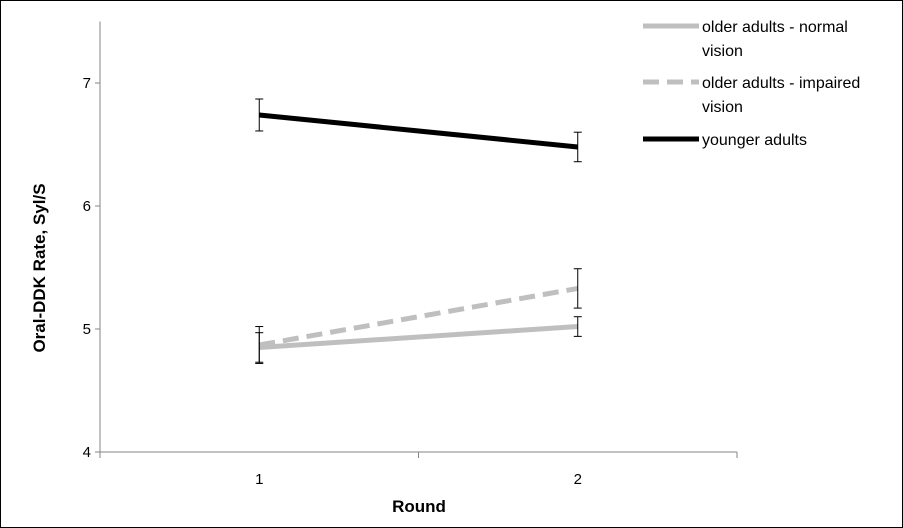  I want to click on x-tick-label: 1, so click(259, 479).